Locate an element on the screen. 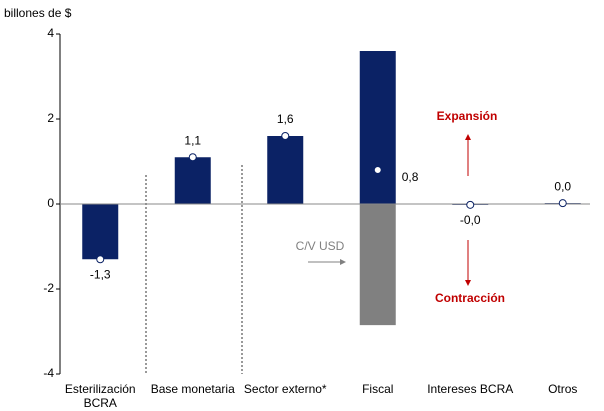 This screenshot has height=411, width=604. x-tick-label: Base monetaria is located at coordinates (193, 389).